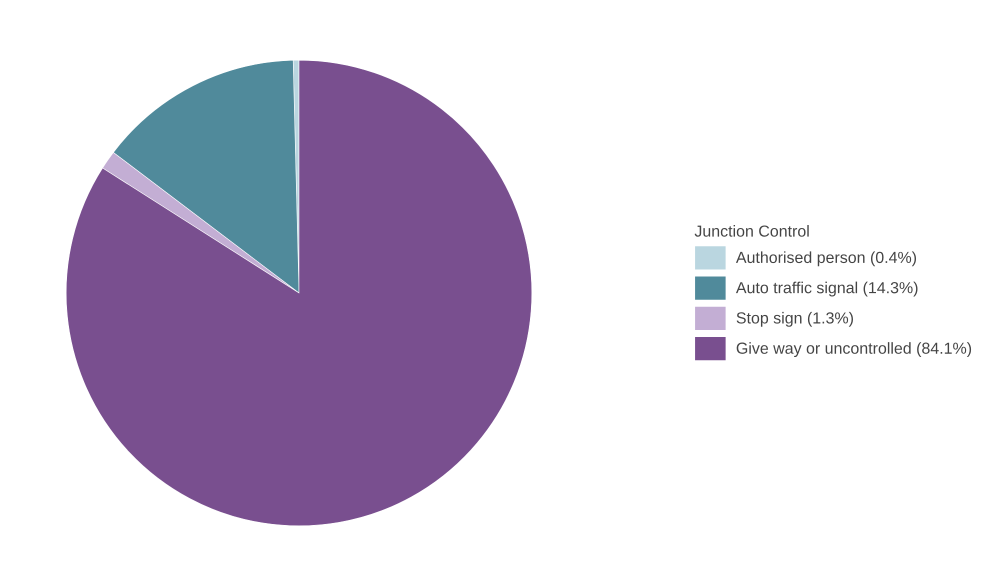 The width and height of the screenshot is (982, 586). I want to click on legend-title: Junction Control, so click(751, 231).